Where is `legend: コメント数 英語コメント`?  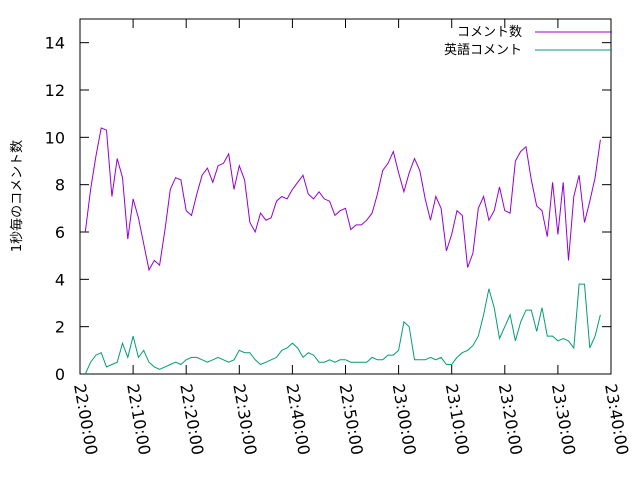
legend: コメント数 英語コメント is located at coordinates (528, 41).